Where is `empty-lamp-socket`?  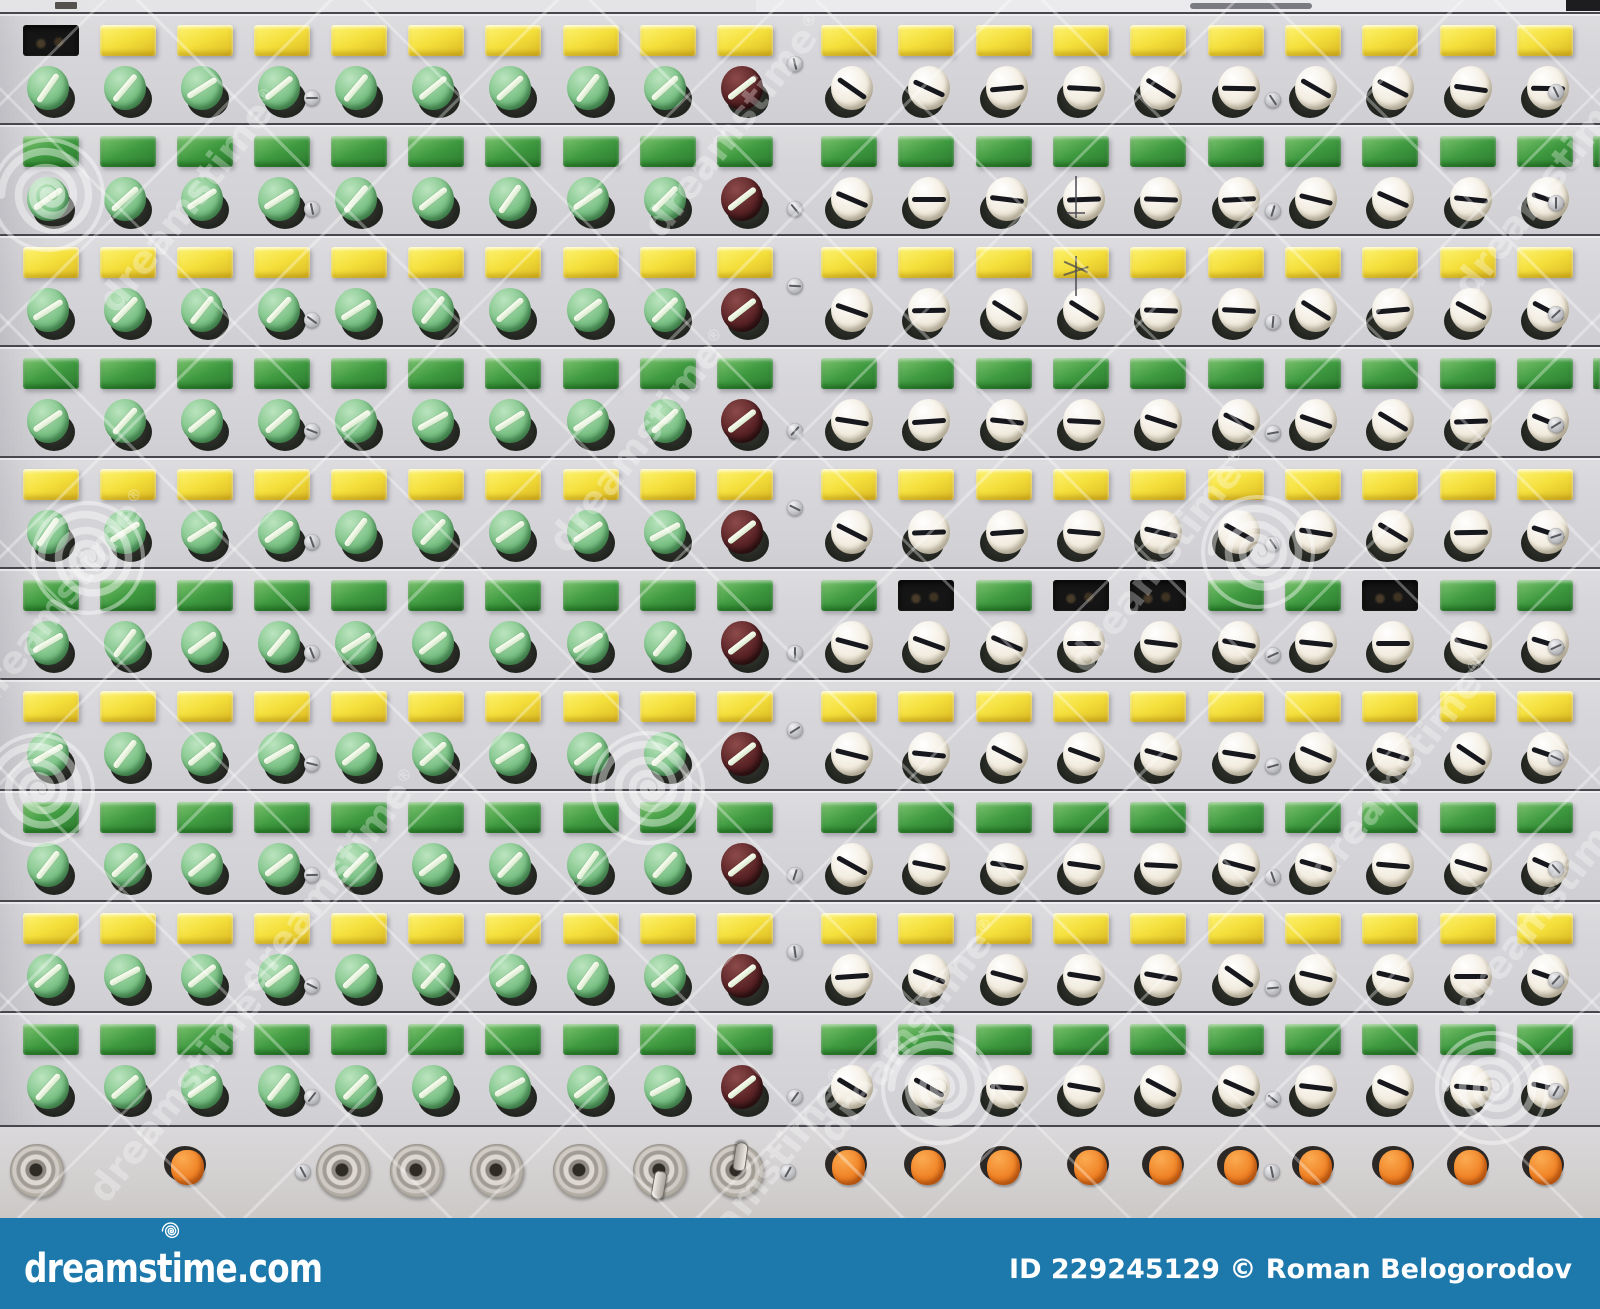 empty-lamp-socket is located at coordinates (926, 595).